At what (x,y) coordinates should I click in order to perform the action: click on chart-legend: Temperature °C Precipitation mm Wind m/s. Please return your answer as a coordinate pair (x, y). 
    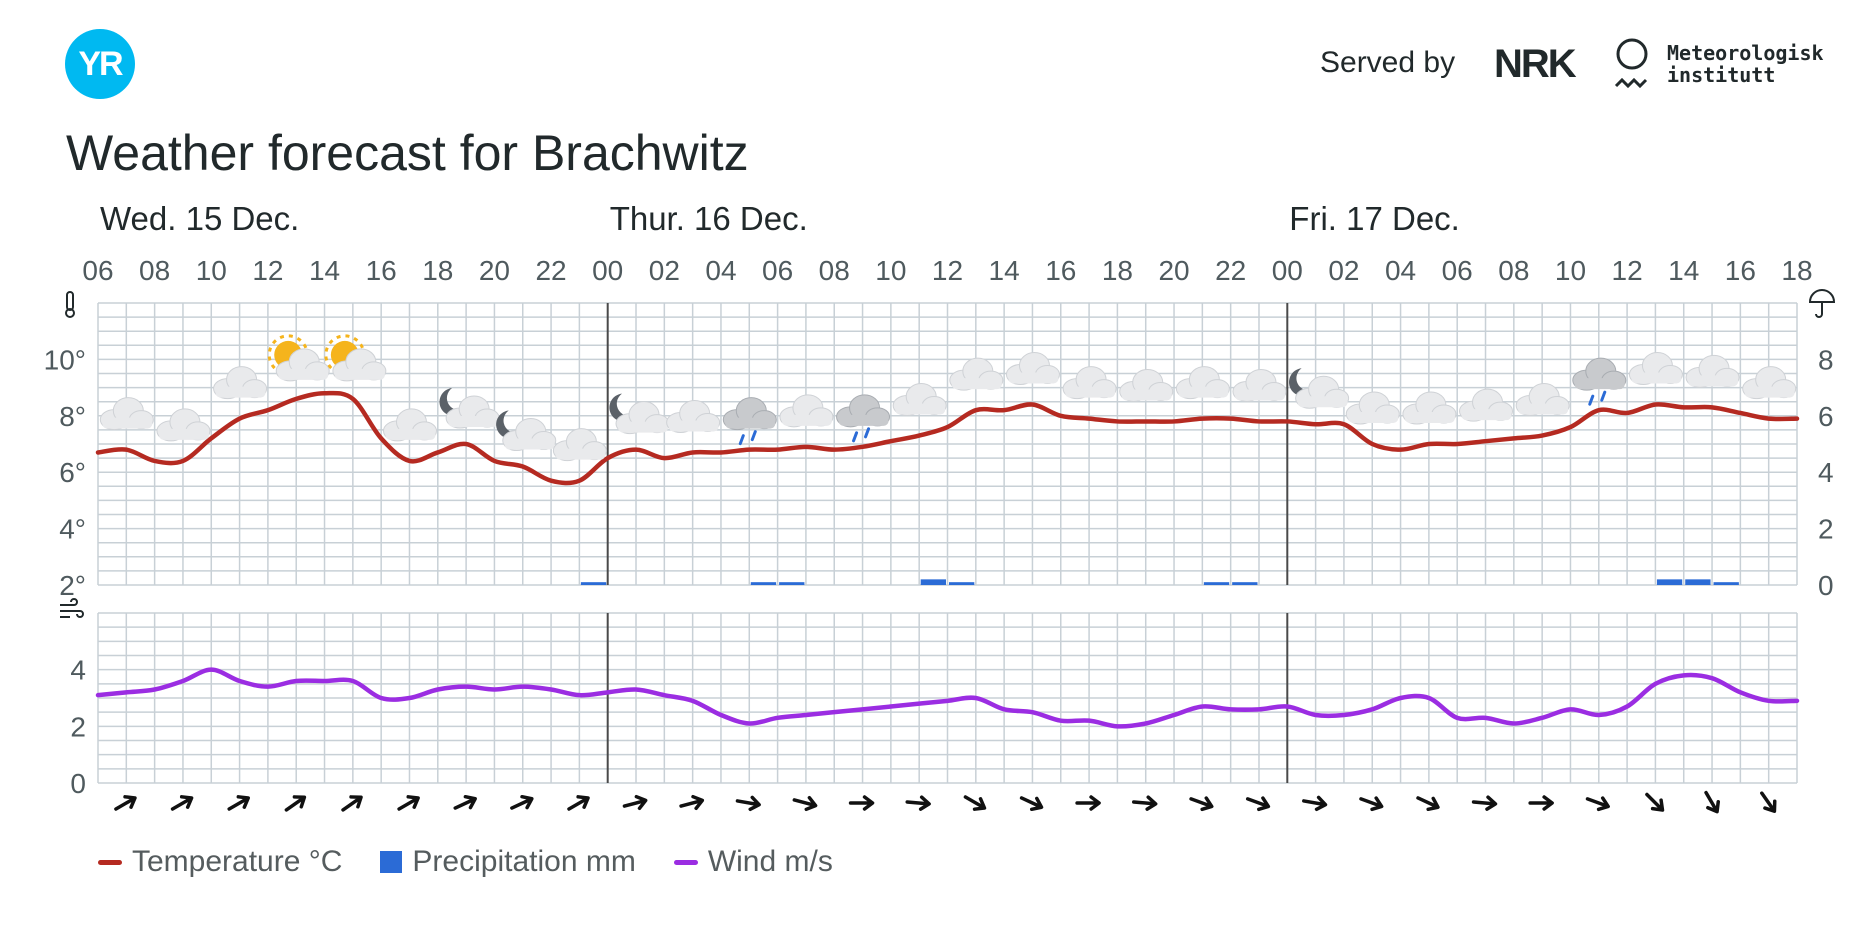
    Looking at the image, I should click on (465, 862).